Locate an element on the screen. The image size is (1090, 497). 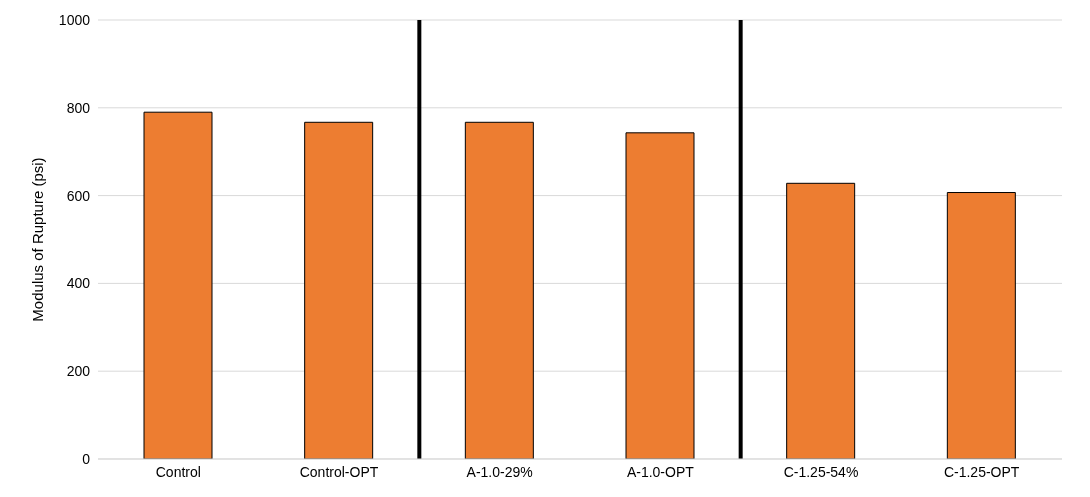
y-tick-label: 800 is located at coordinates (78, 107).